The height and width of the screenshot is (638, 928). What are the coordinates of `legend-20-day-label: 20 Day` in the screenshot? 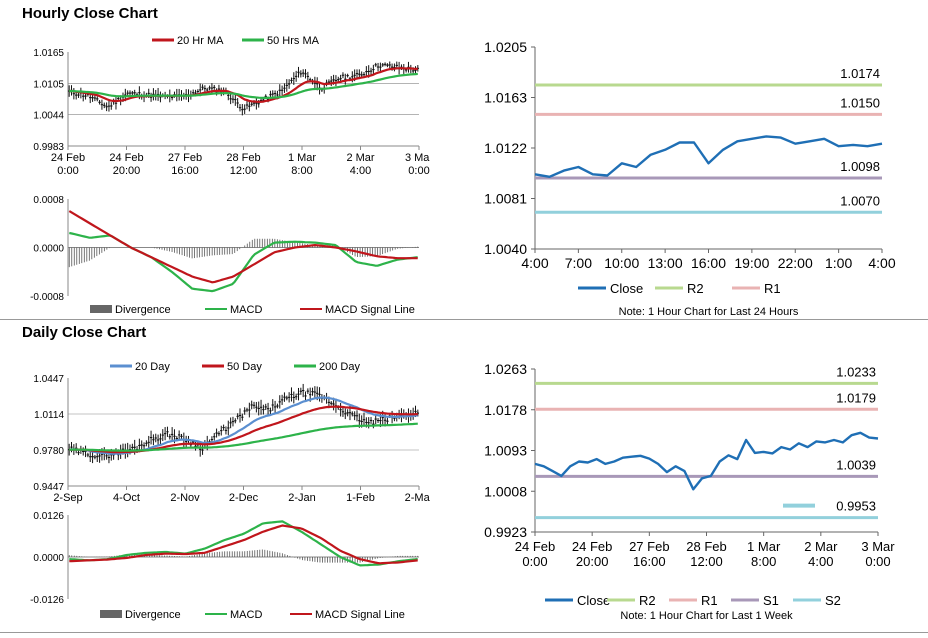 It's located at (152, 367).